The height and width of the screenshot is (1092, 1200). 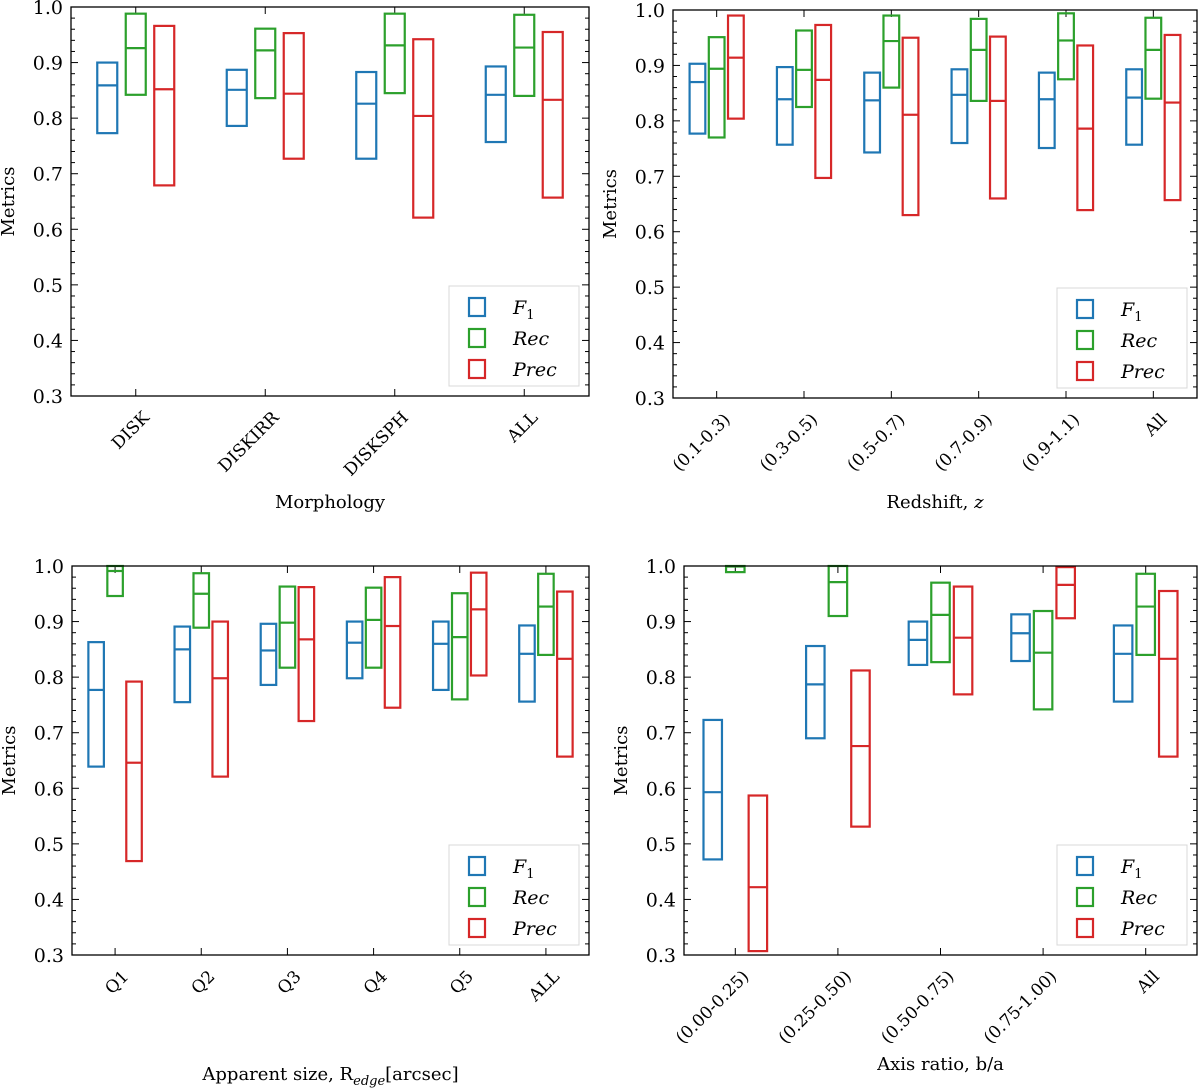 What do you see at coordinates (376, 983) in the screenshot?
I see `x-category-label: Q4` at bounding box center [376, 983].